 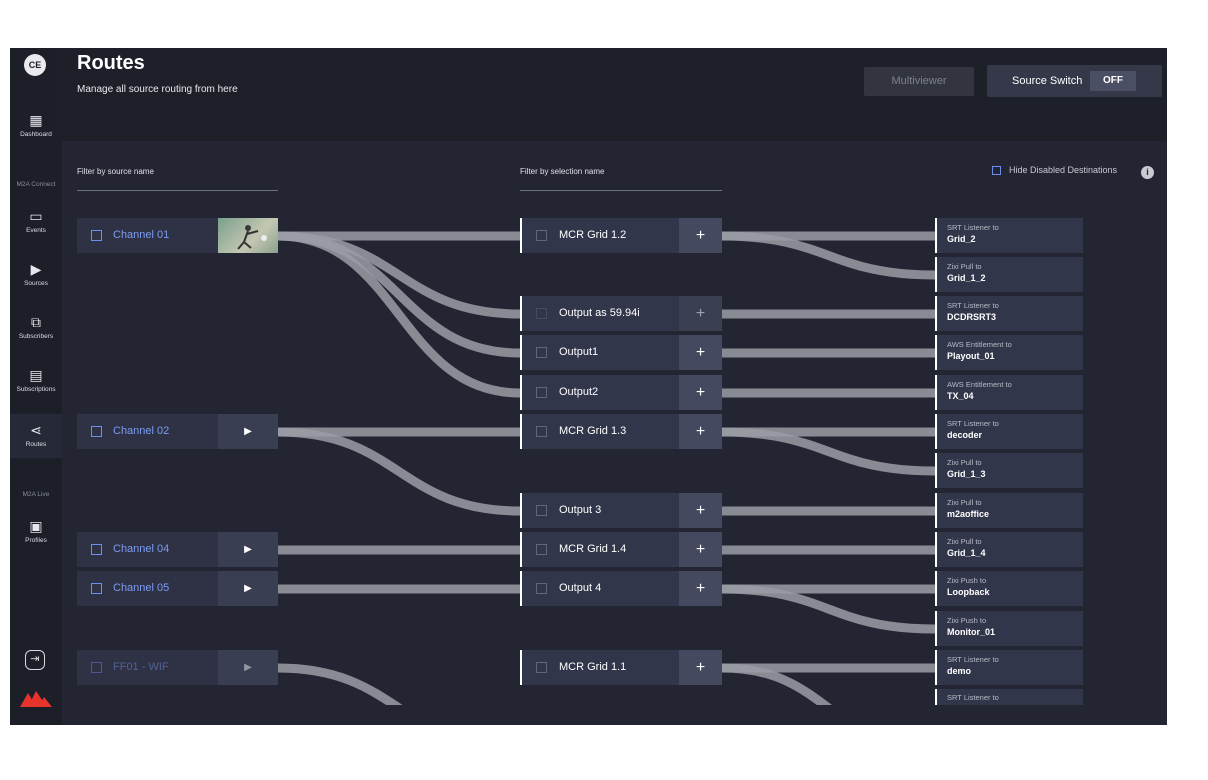 I want to click on destination-row: SRT Listener to Grid_2, so click(x=1009, y=235).